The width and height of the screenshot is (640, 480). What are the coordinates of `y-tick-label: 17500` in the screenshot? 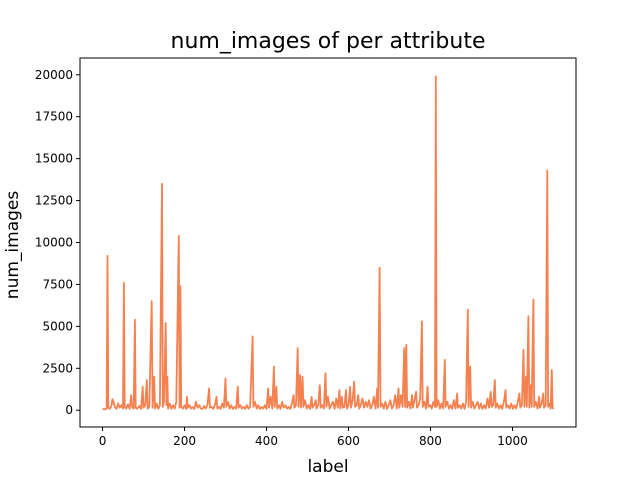 It's located at (54, 117).